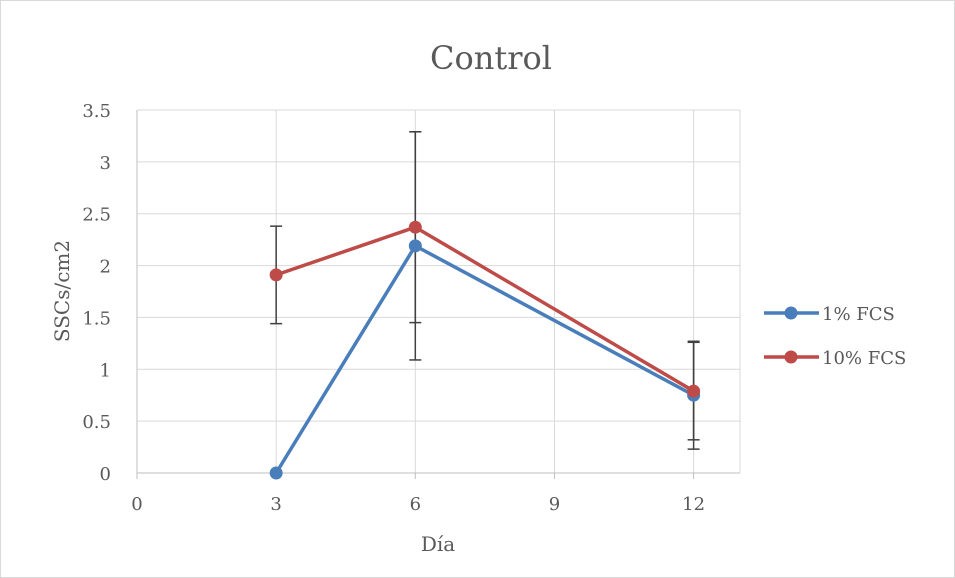 This screenshot has height=578, width=955. I want to click on y-tick-label: 1, so click(105, 370).